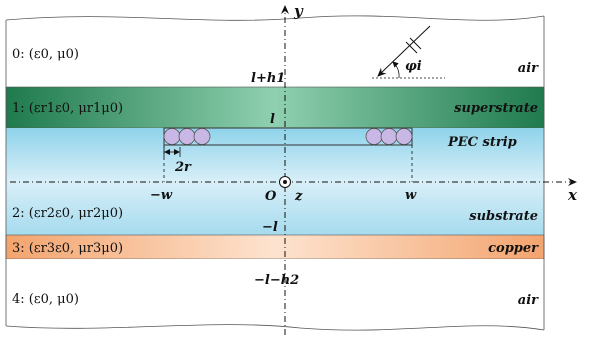 The width and height of the screenshot is (589, 341). What do you see at coordinates (503, 216) in the screenshot?
I see `region-2-material: substrate` at bounding box center [503, 216].